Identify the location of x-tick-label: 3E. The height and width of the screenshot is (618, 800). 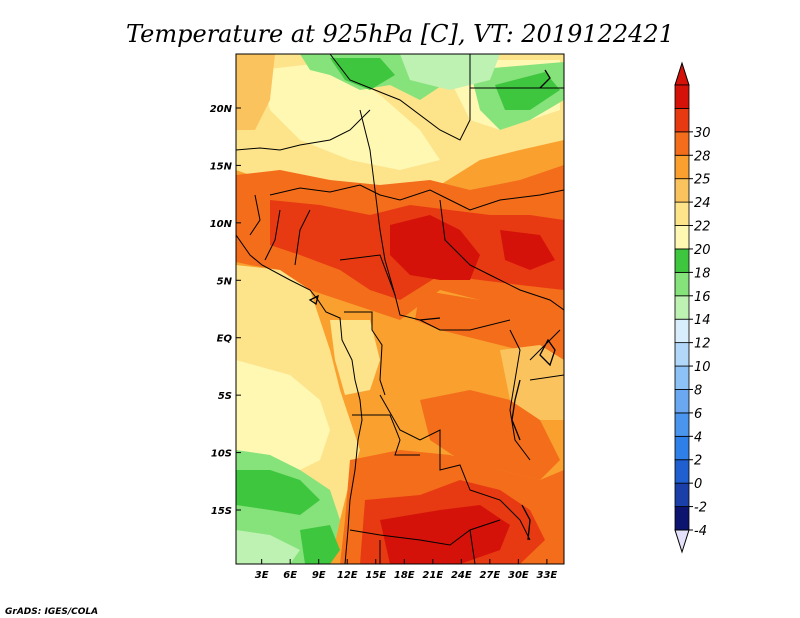
(262, 575).